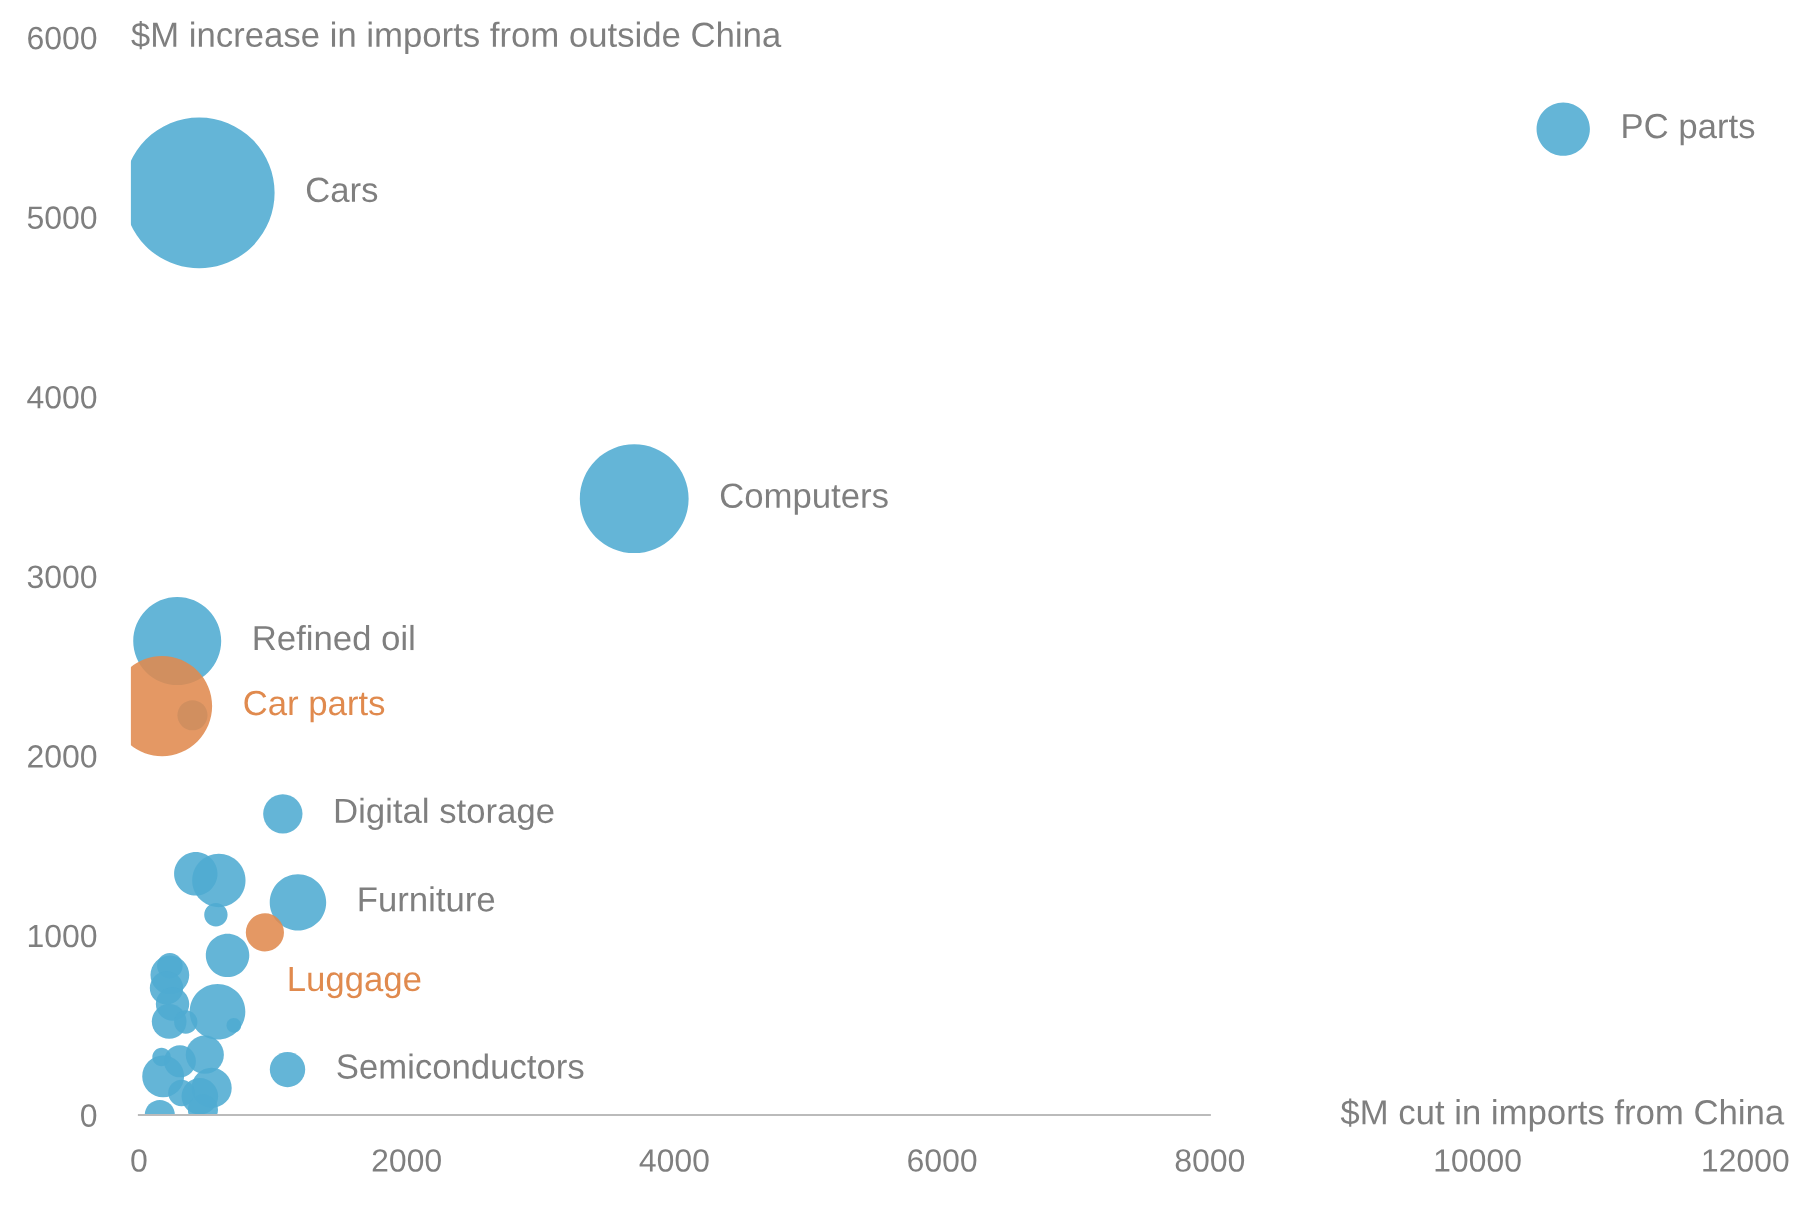 This screenshot has width=1818, height=1210. I want to click on x-axis-title: $M cut in imports from China, so click(1562, 1115).